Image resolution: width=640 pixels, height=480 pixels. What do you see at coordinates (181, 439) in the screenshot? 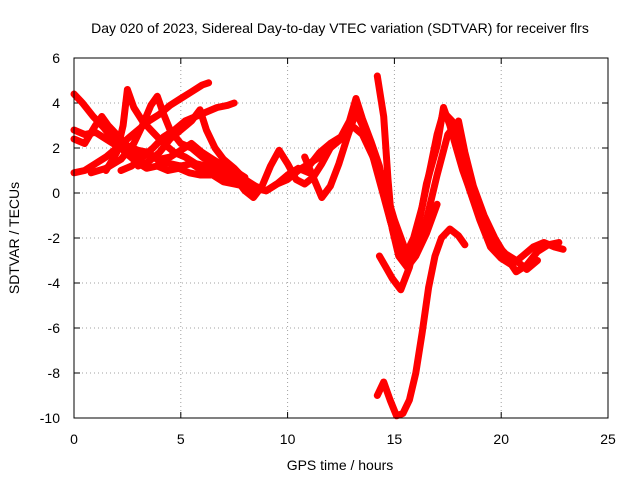
I see `x-tick-label: 5` at bounding box center [181, 439].